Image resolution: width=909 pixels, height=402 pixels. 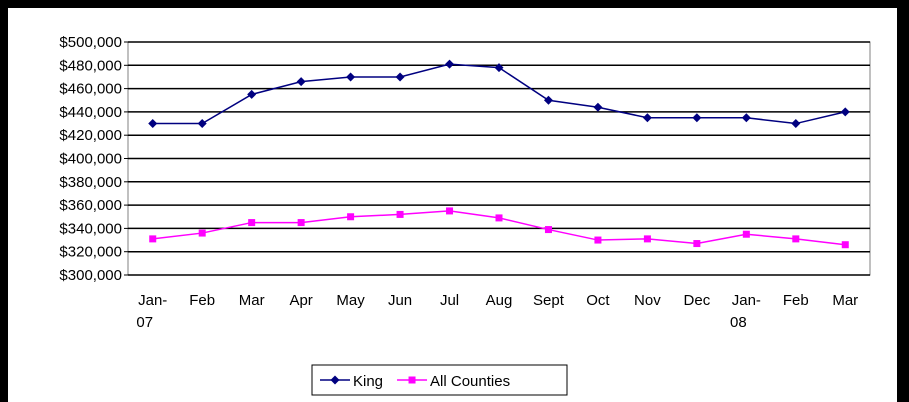 What do you see at coordinates (499, 300) in the screenshot?
I see `x-tick-label: Aug` at bounding box center [499, 300].